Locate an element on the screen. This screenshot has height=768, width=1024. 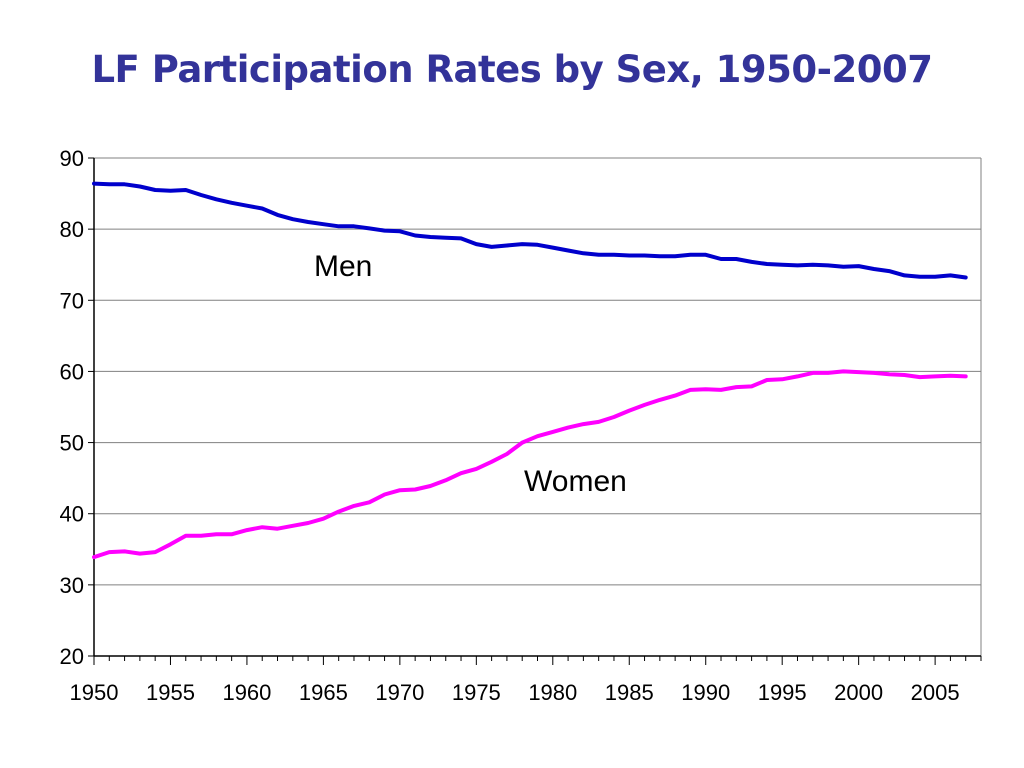
x-tick-label: 1985 is located at coordinates (629, 692).